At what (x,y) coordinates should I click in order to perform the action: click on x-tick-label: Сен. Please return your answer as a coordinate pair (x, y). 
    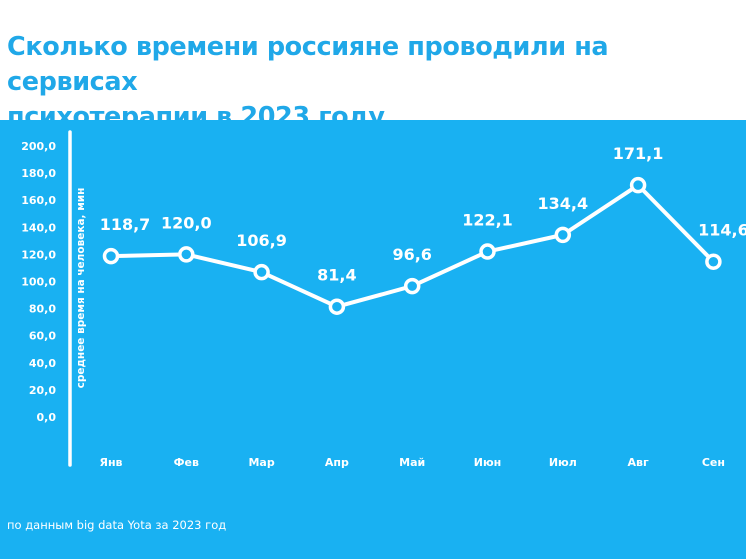
    Looking at the image, I should click on (713, 462).